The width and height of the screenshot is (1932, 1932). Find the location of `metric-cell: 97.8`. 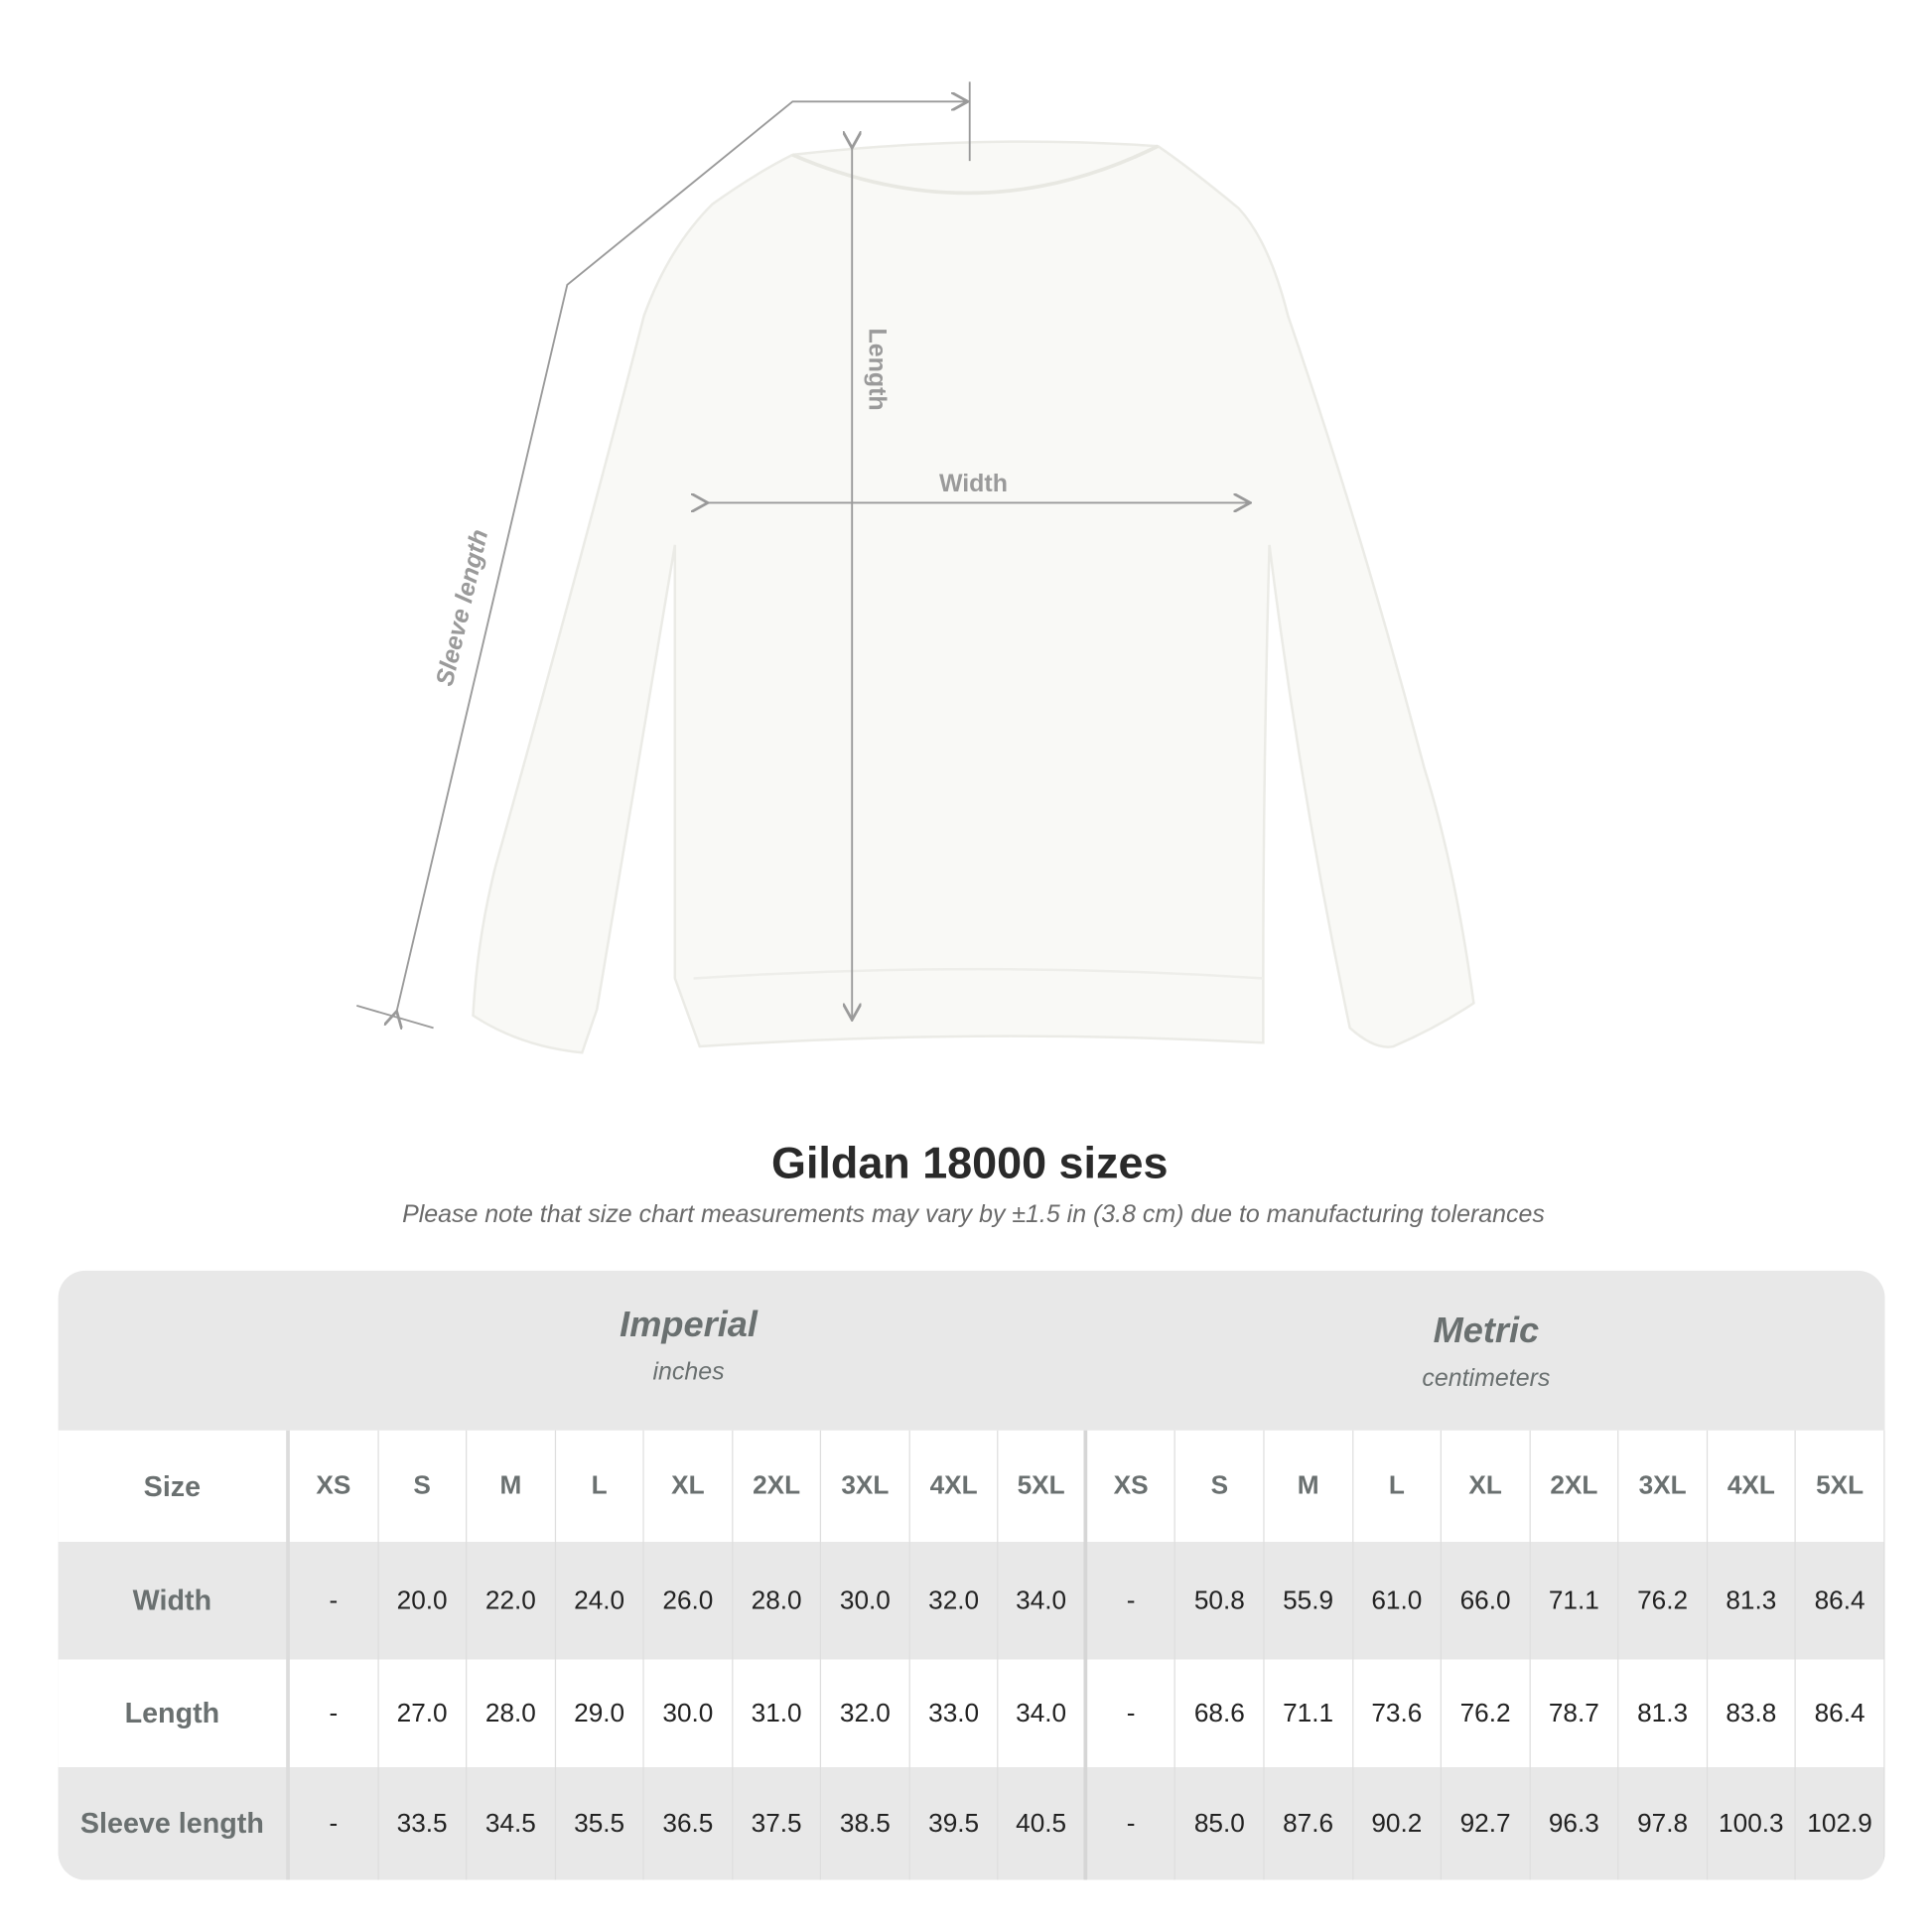

metric-cell: 97.8 is located at coordinates (1664, 1823).